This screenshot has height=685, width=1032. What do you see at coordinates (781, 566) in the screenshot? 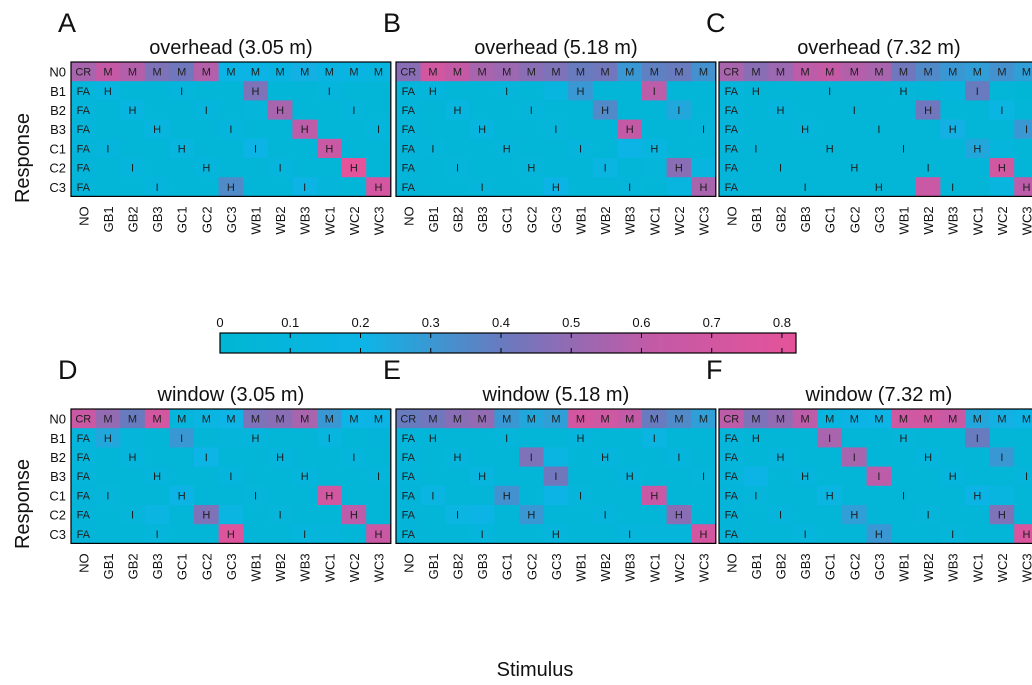
I see `x-tick-label: GB2` at bounding box center [781, 566].